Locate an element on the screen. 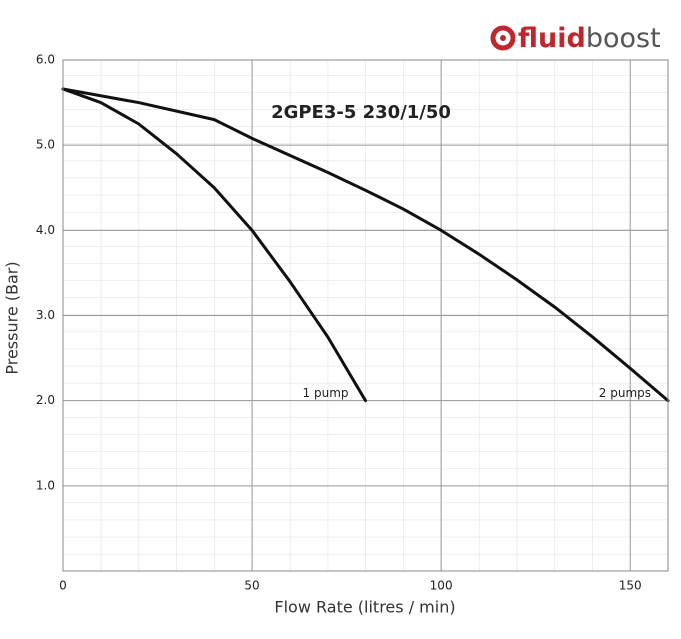 The height and width of the screenshot is (639, 681). y-tick-label: 6.0 is located at coordinates (45, 60).